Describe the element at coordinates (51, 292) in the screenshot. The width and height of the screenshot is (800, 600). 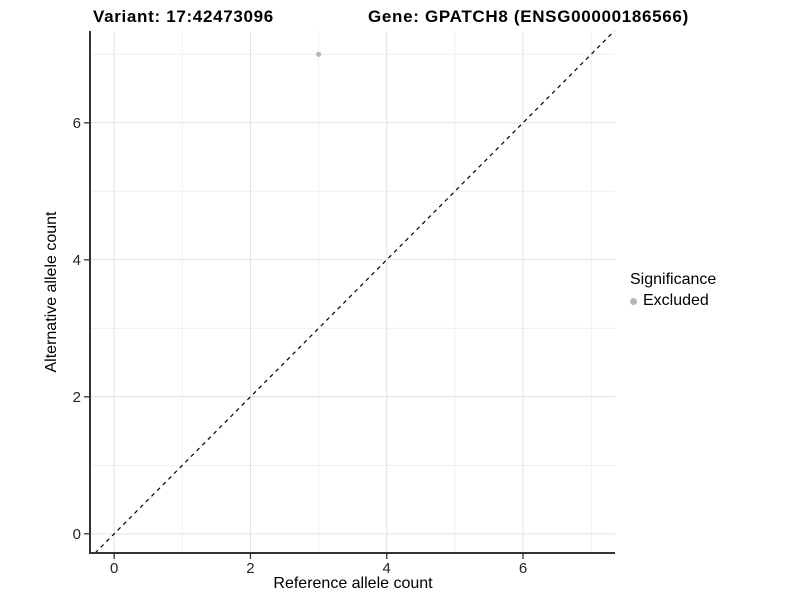
I see `y-axis-label: Alternative allele count` at that location.